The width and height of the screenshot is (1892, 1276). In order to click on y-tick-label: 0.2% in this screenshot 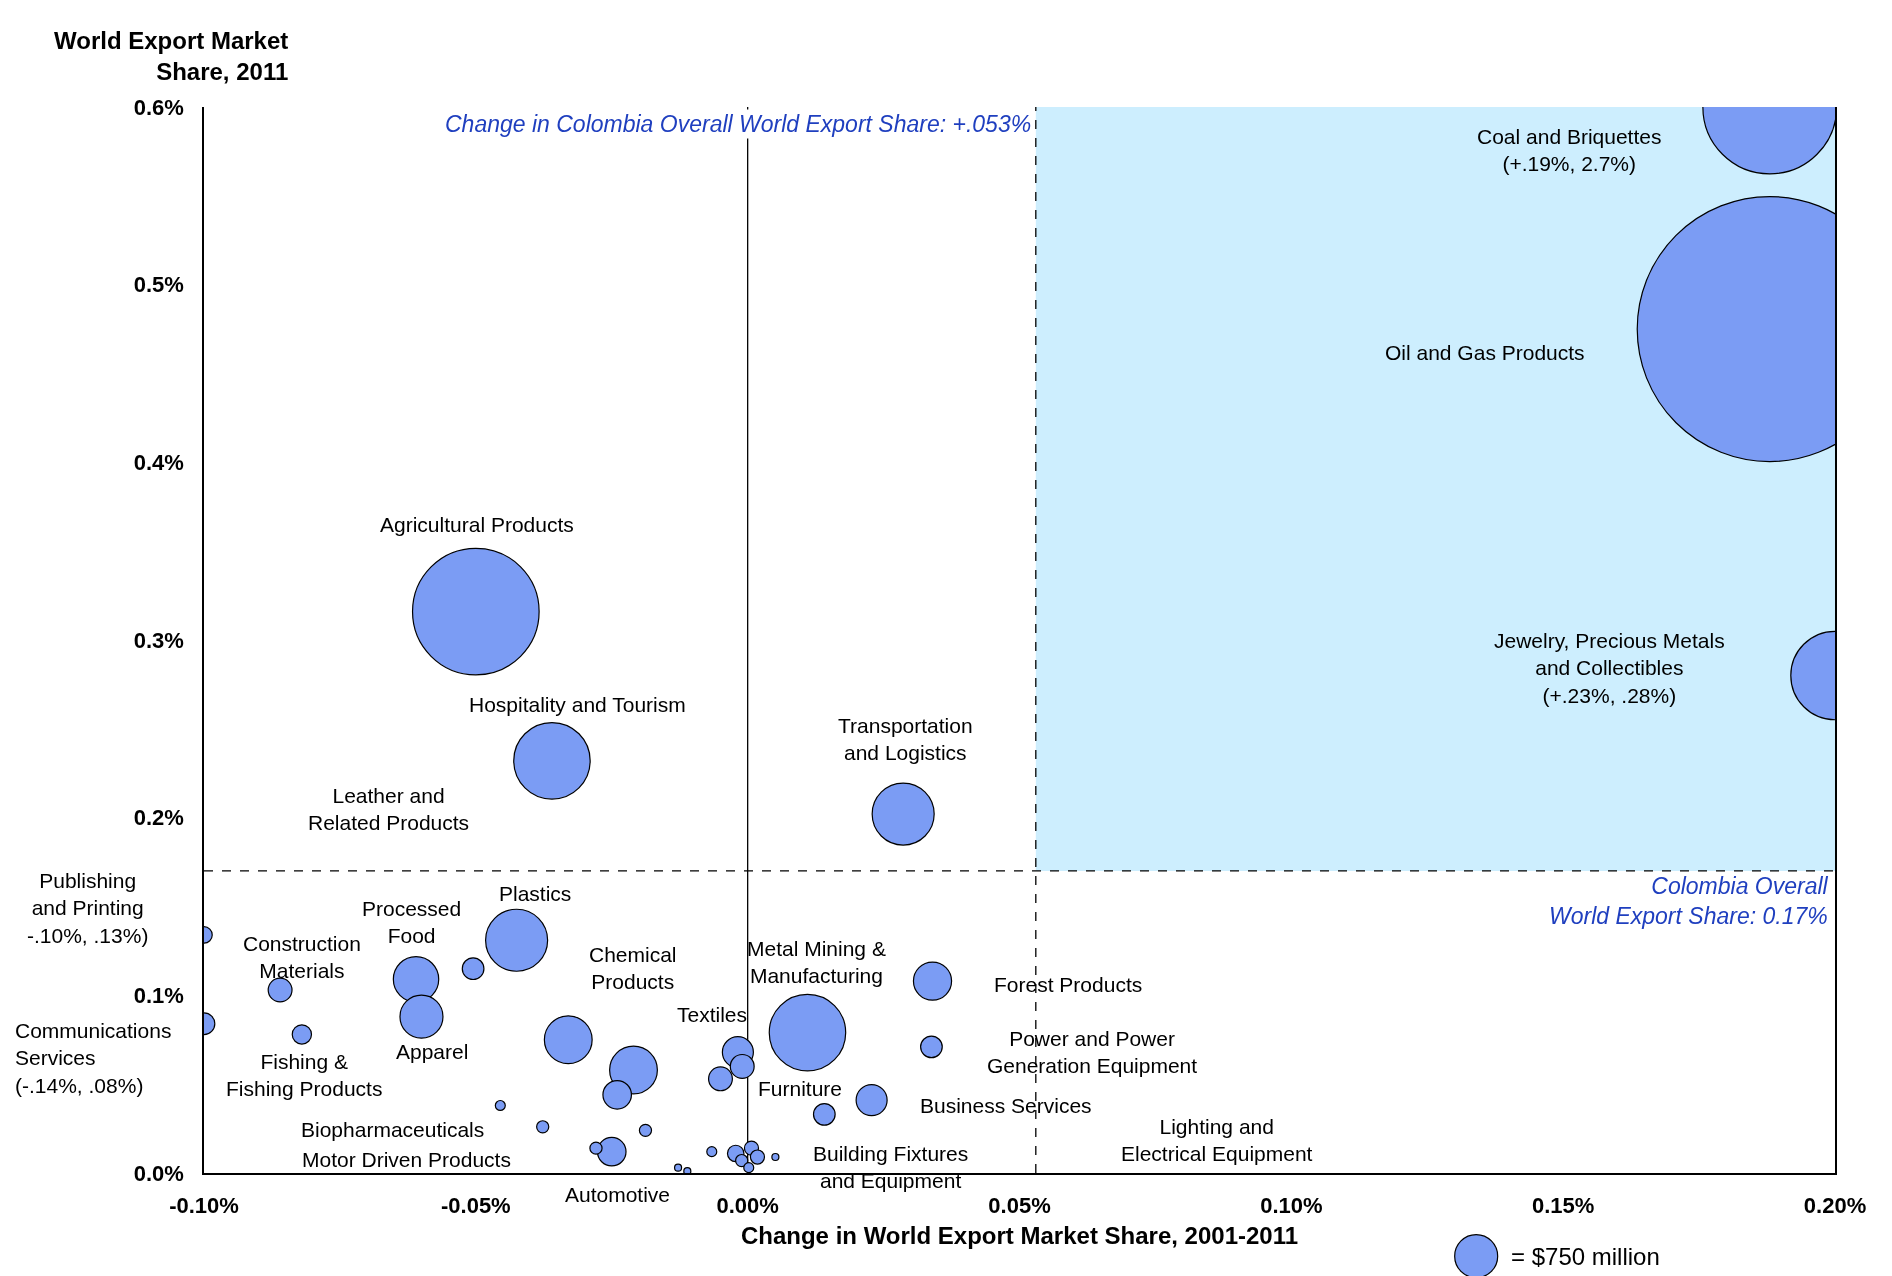, I will do `click(158, 818)`.